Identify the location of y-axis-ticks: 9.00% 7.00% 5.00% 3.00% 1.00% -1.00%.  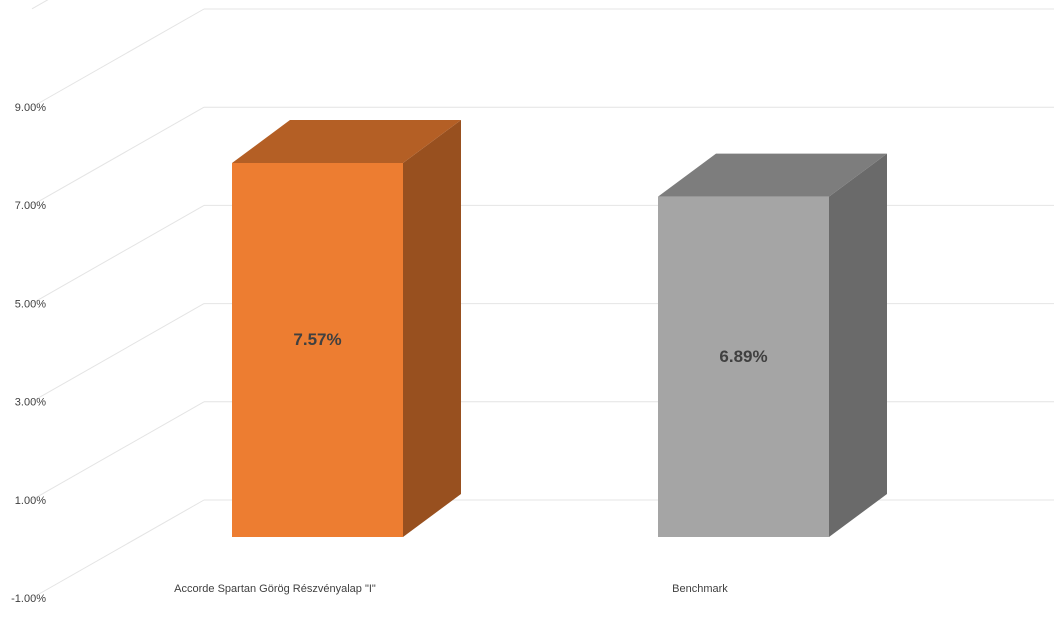
(28, 353).